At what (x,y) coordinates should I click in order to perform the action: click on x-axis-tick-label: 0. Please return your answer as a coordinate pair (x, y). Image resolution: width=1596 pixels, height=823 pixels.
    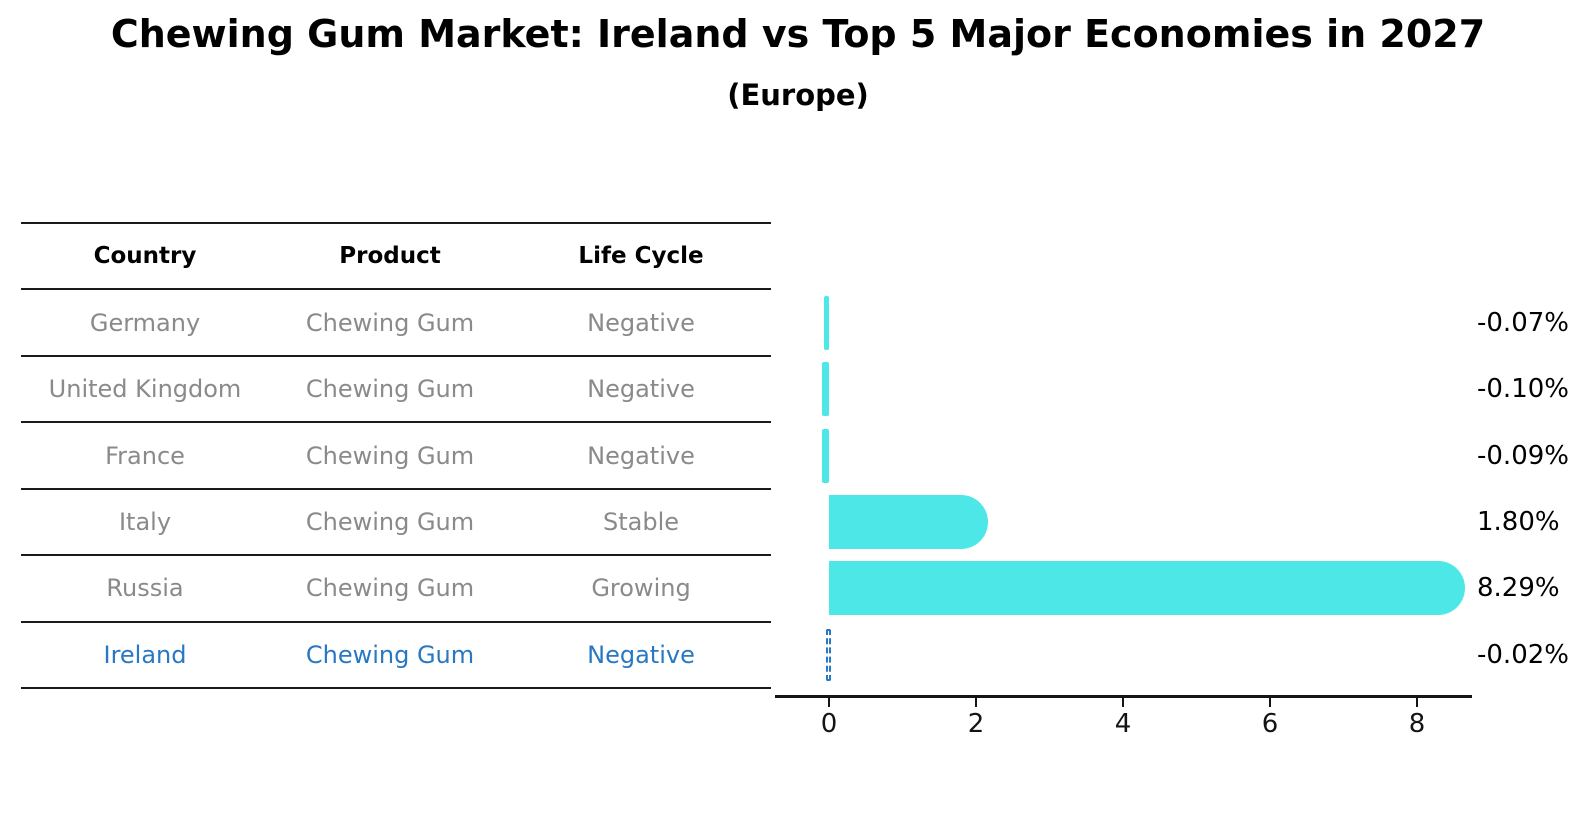
    Looking at the image, I should click on (829, 724).